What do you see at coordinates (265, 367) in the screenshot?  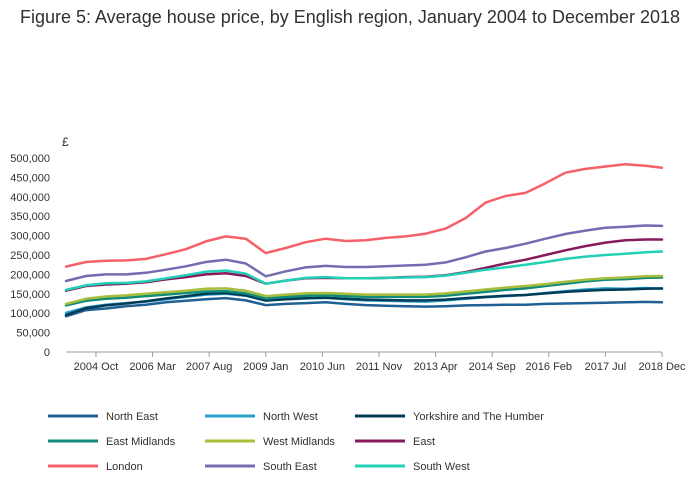 I see `x-tick-label: 2009 Jan` at bounding box center [265, 367].